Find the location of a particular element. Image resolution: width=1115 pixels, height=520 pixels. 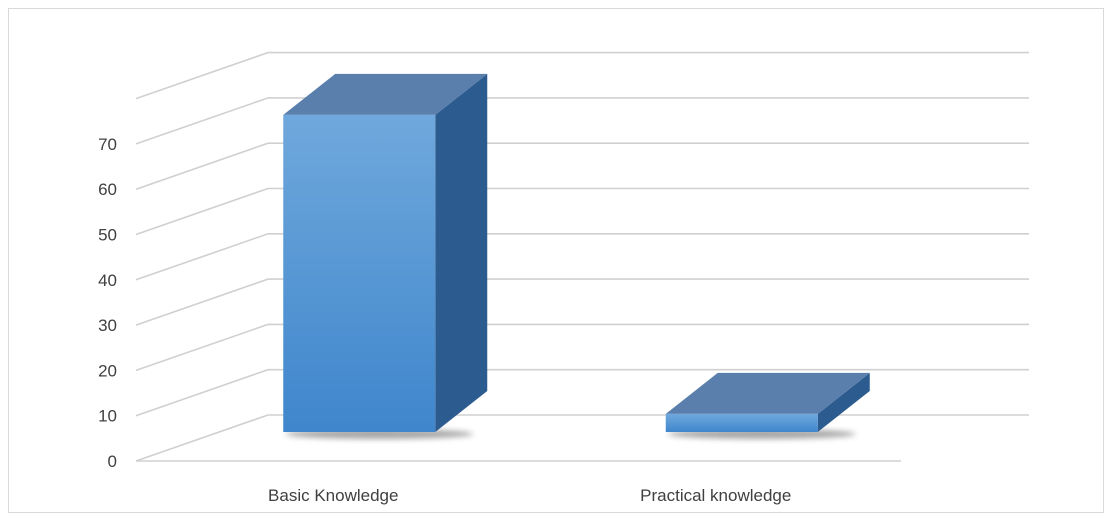

y-tick-label: 50 is located at coordinates (107, 235).